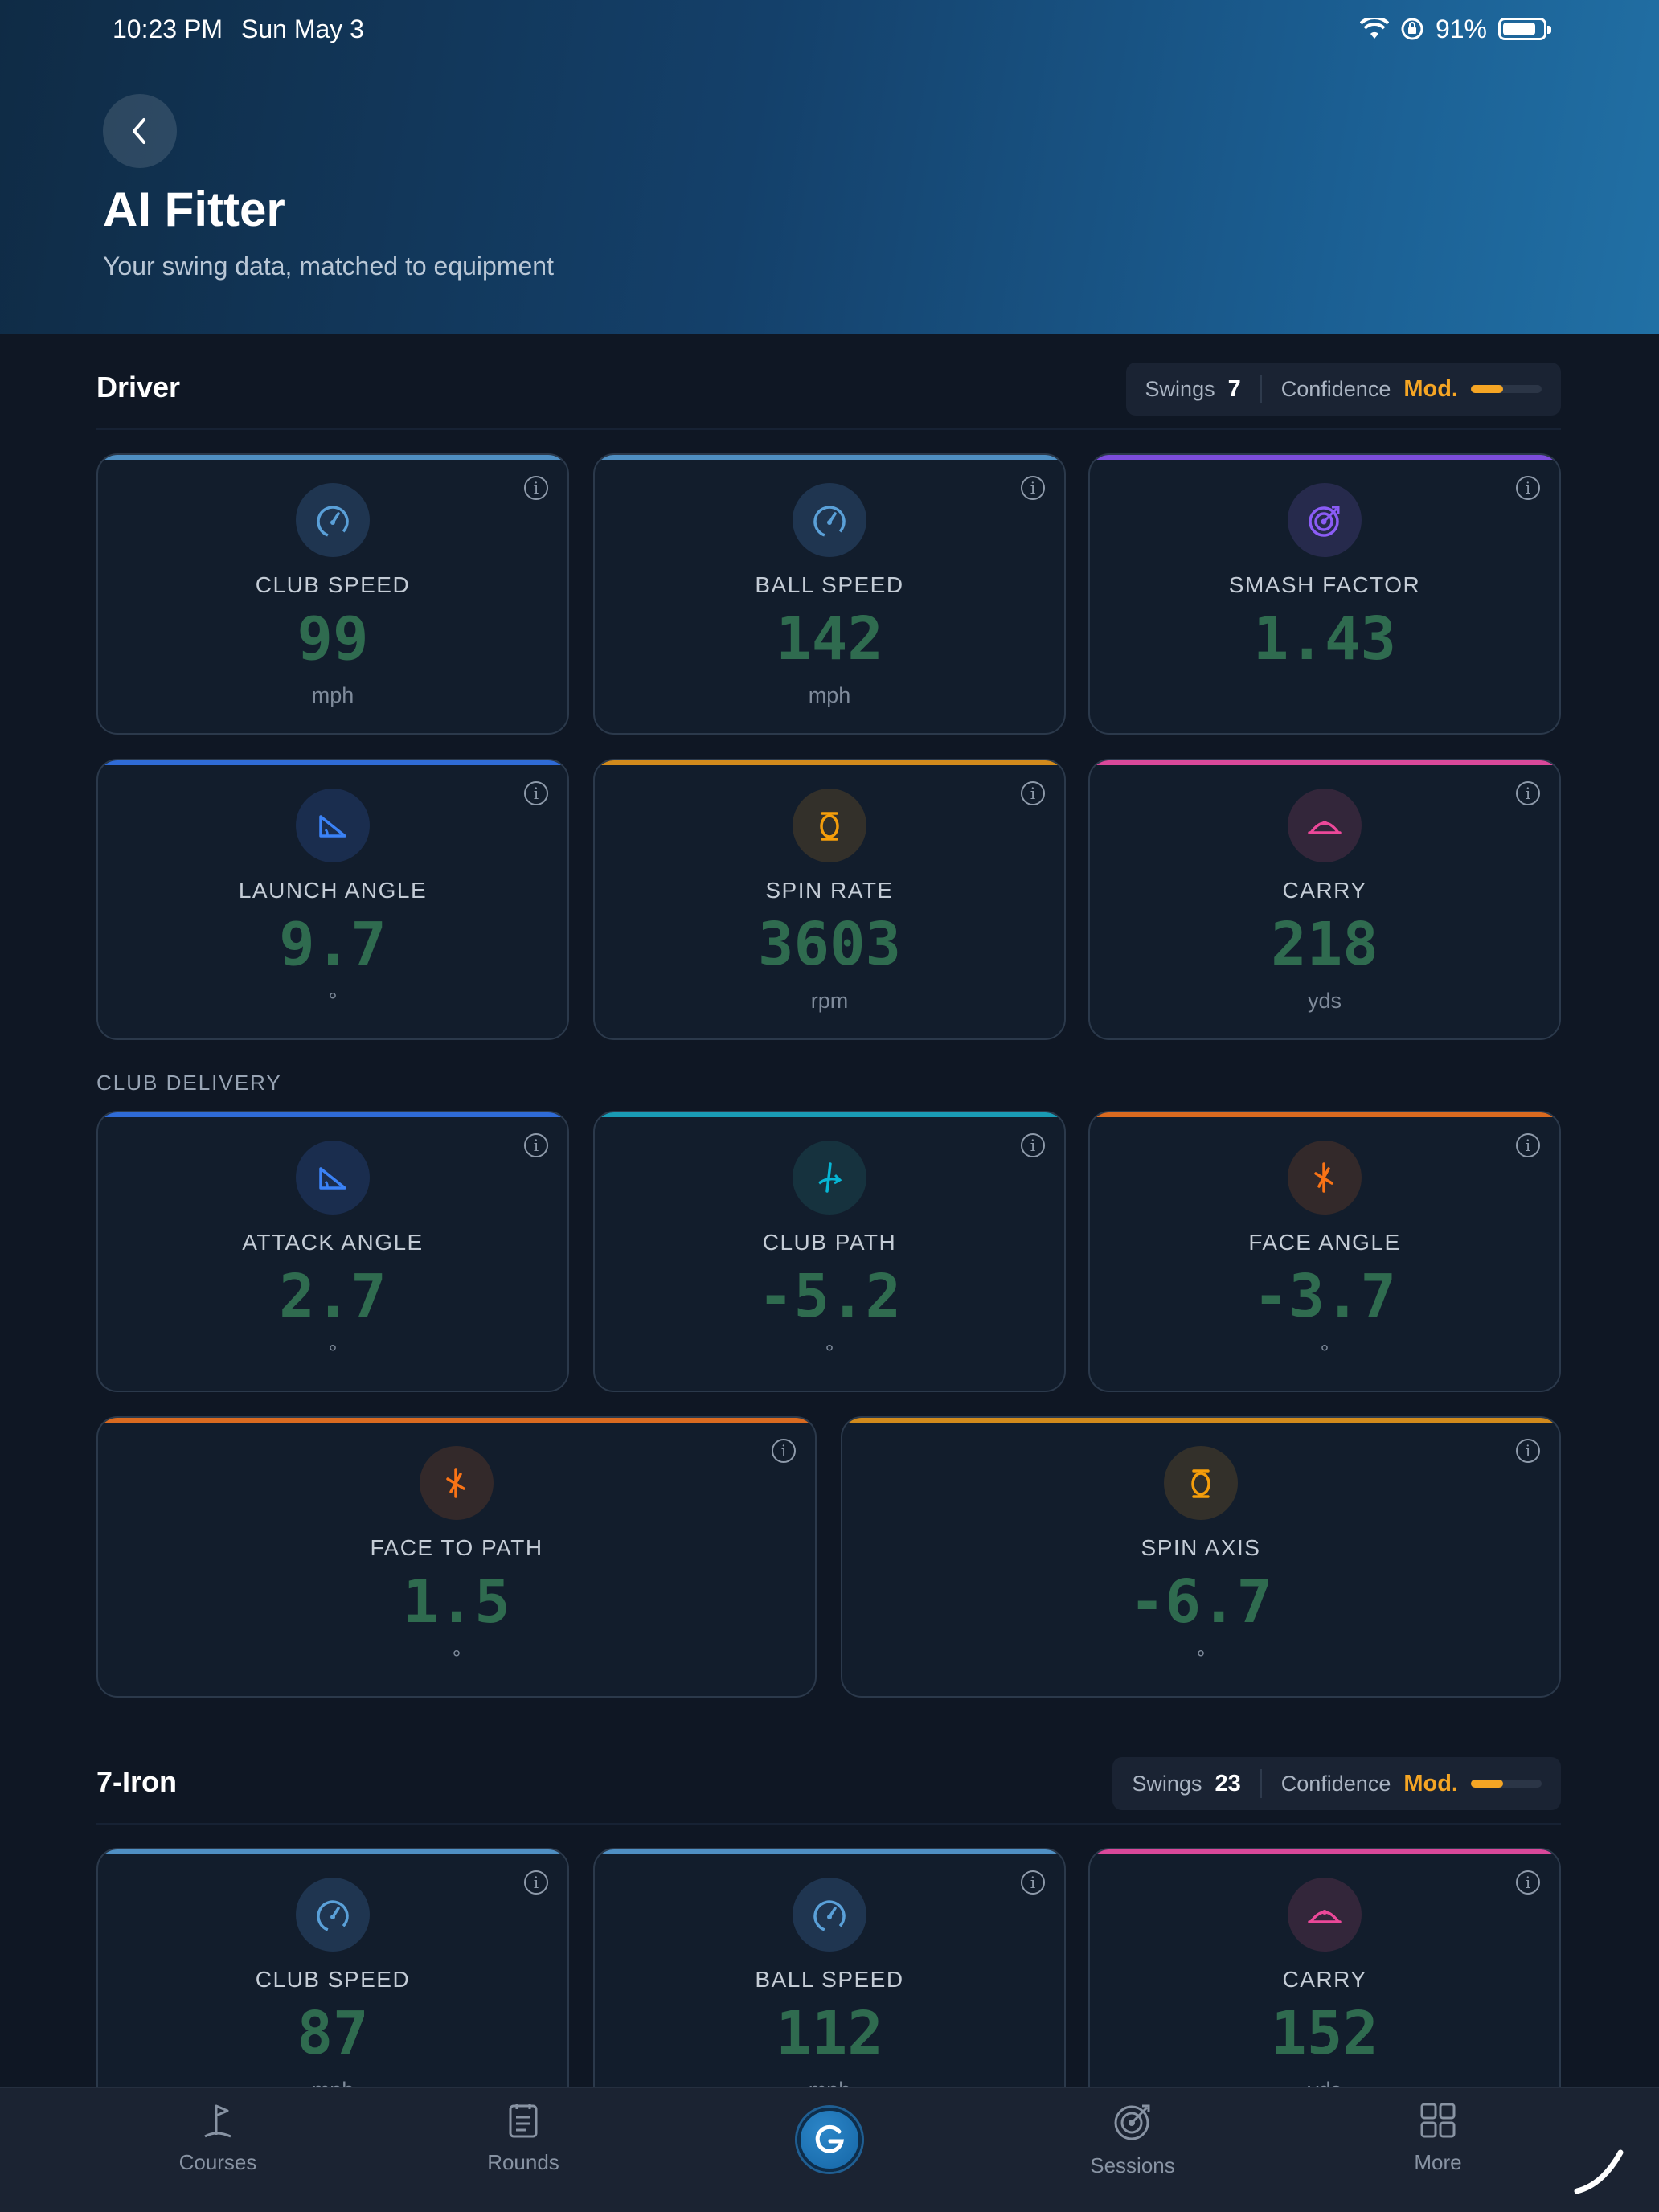 This screenshot has width=1659, height=2212. I want to click on attack-angle-card: i ATTACK ANGLE 2.7 °, so click(332, 1251).